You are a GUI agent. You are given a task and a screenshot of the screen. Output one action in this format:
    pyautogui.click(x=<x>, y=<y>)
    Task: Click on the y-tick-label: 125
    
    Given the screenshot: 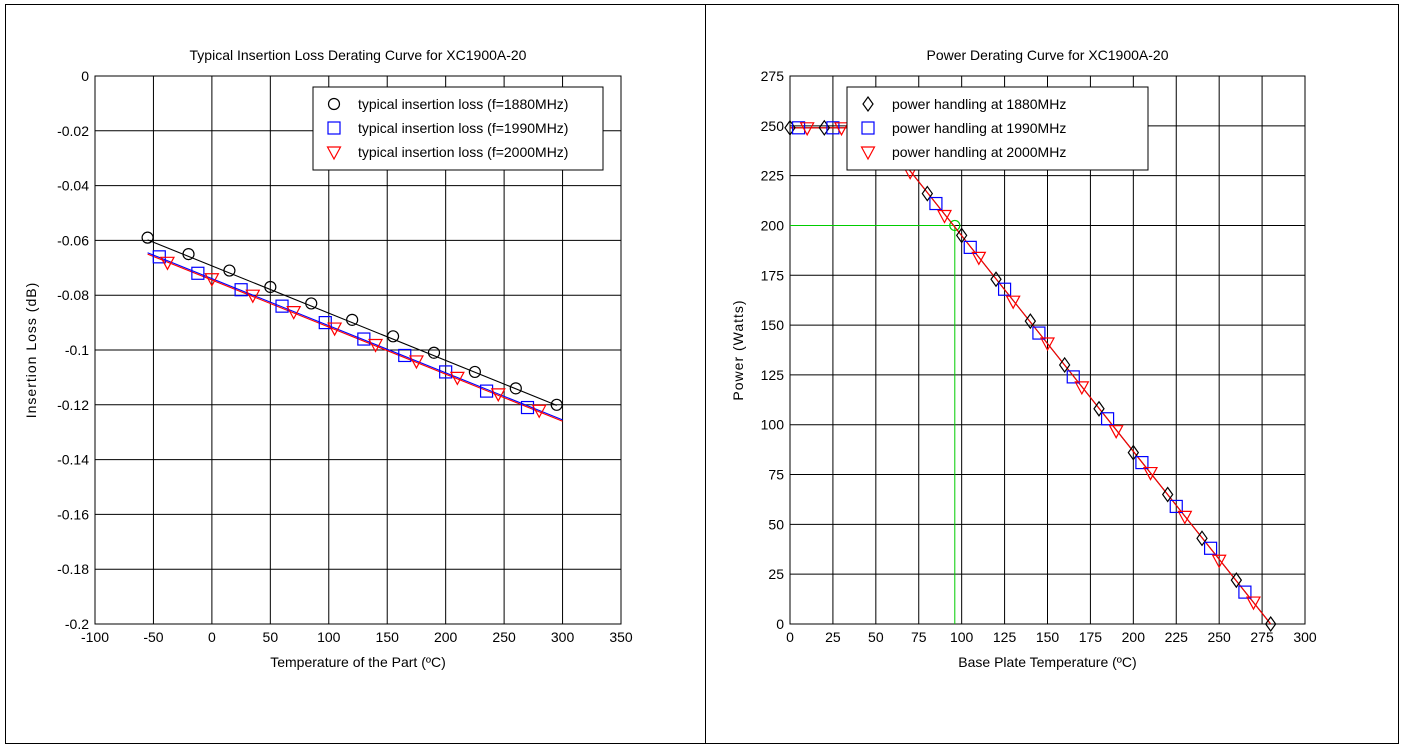 What is the action you would take?
    pyautogui.click(x=773, y=375)
    